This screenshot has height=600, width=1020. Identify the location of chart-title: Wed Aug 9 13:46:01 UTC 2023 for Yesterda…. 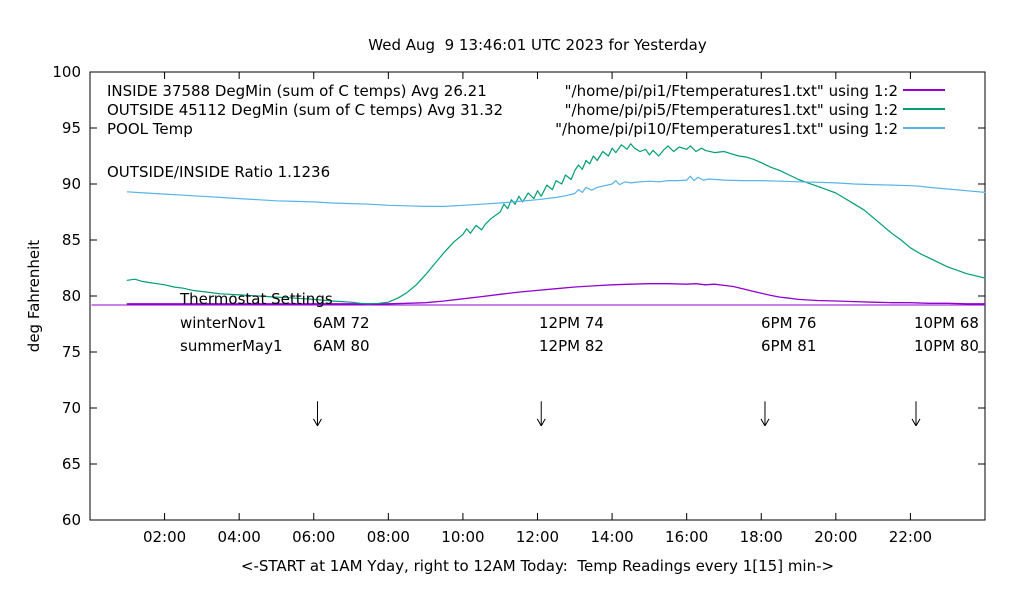
(537, 45).